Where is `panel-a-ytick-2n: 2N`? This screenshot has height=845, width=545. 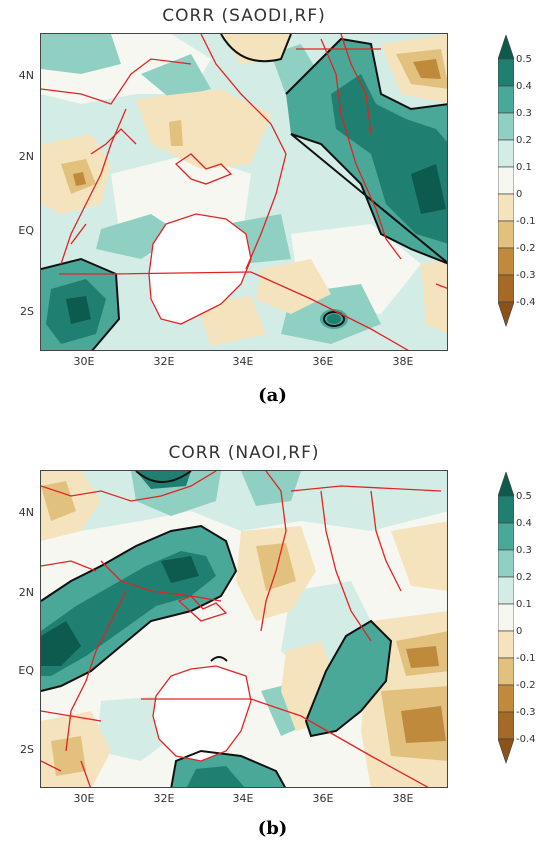
panel-a-ytick-2n: 2N is located at coordinates (26, 156).